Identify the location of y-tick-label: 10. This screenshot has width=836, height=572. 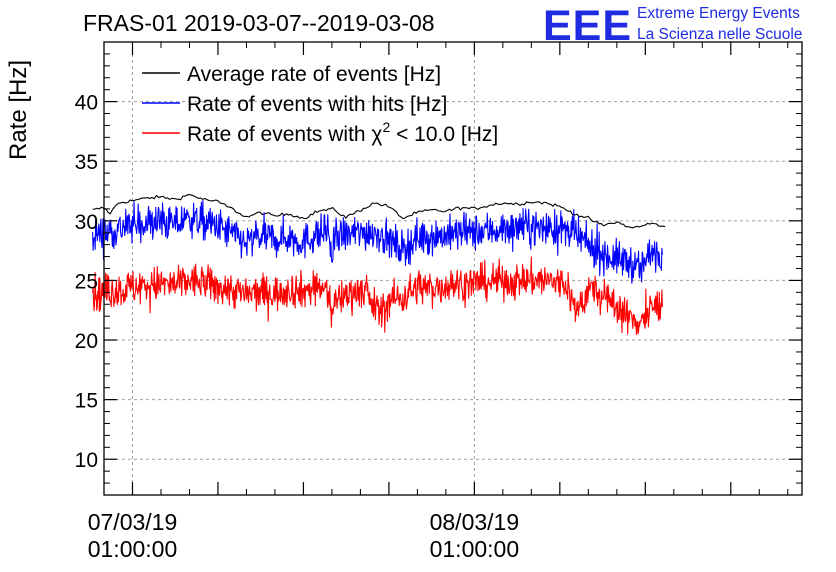
(86, 460).